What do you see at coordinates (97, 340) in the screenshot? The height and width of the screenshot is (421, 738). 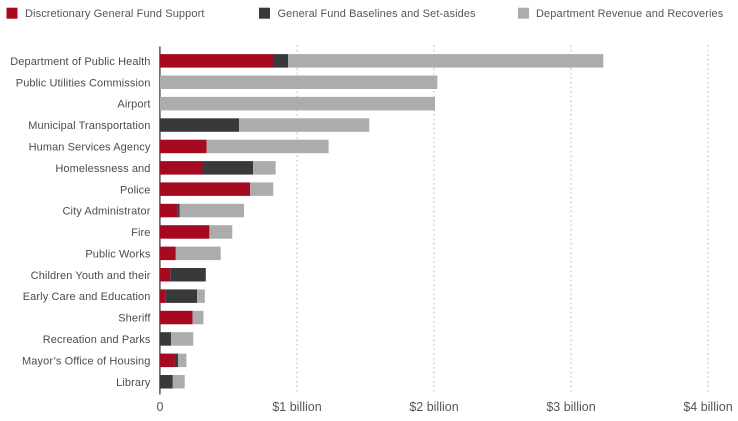 I see `svg-text: Recreation and Parks` at bounding box center [97, 340].